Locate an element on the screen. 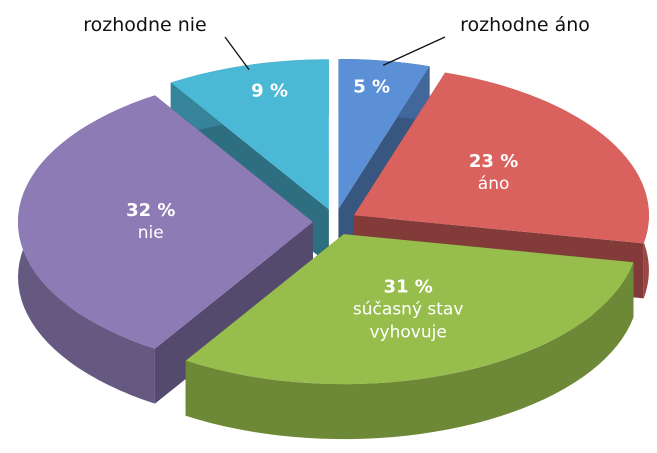 Image resolution: width=657 pixels, height=453 pixels. data-label: 32 % nie is located at coordinates (151, 222).